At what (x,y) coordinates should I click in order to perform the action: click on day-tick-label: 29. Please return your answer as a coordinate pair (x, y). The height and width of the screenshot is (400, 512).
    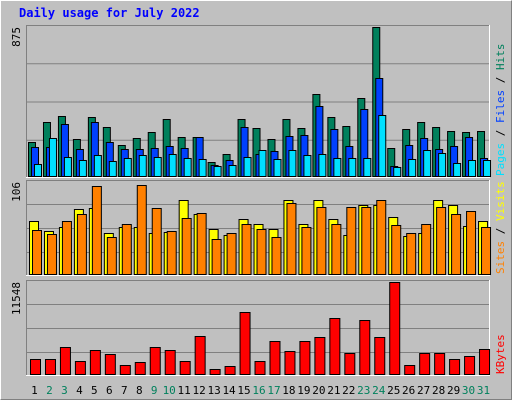
    Looking at the image, I should click on (453, 390).